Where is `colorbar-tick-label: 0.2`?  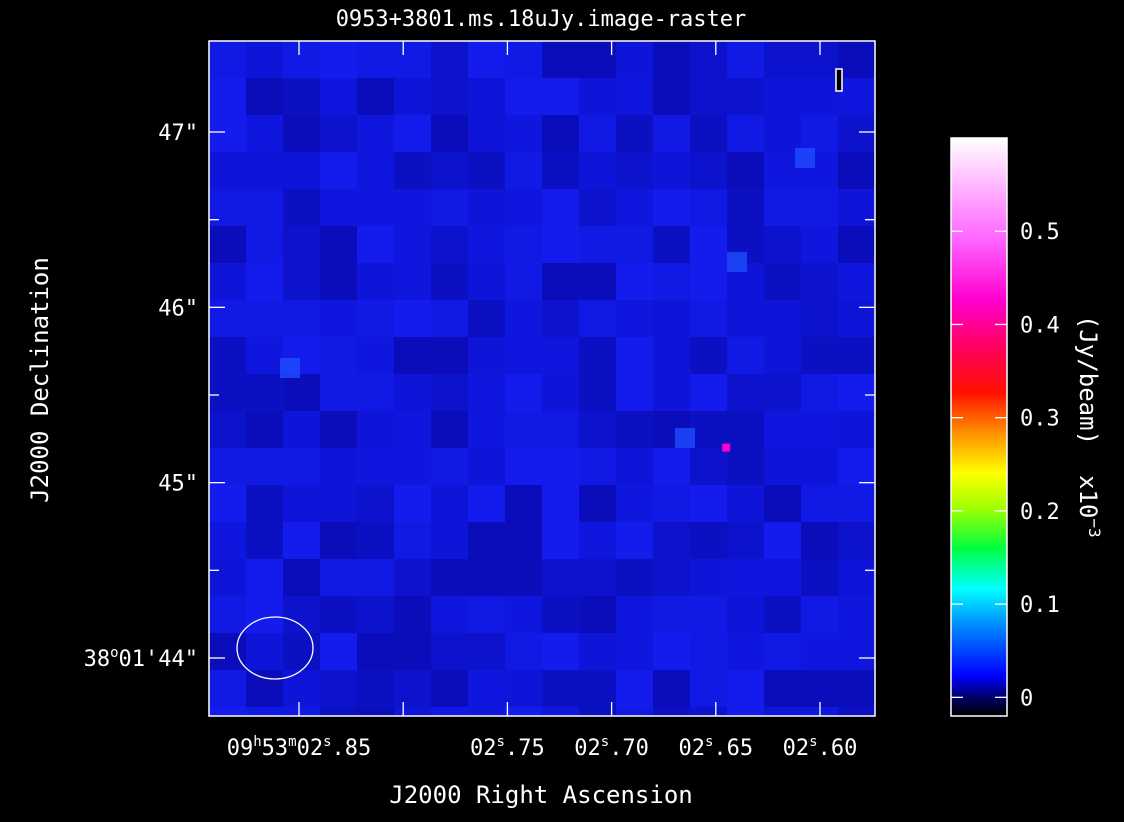
colorbar-tick-label: 0.2 is located at coordinates (1040, 512).